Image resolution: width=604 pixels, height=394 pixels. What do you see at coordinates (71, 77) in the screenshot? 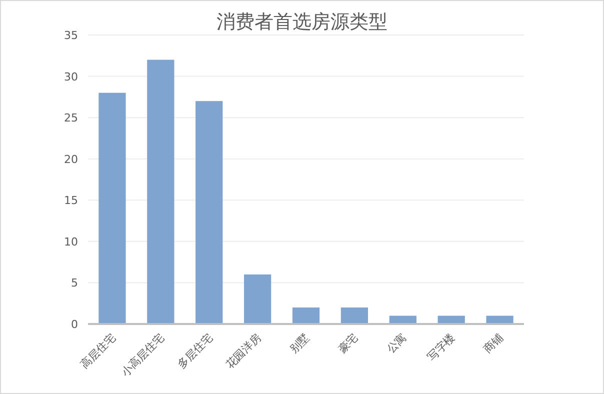
I see `ytick: 30` at bounding box center [71, 77].